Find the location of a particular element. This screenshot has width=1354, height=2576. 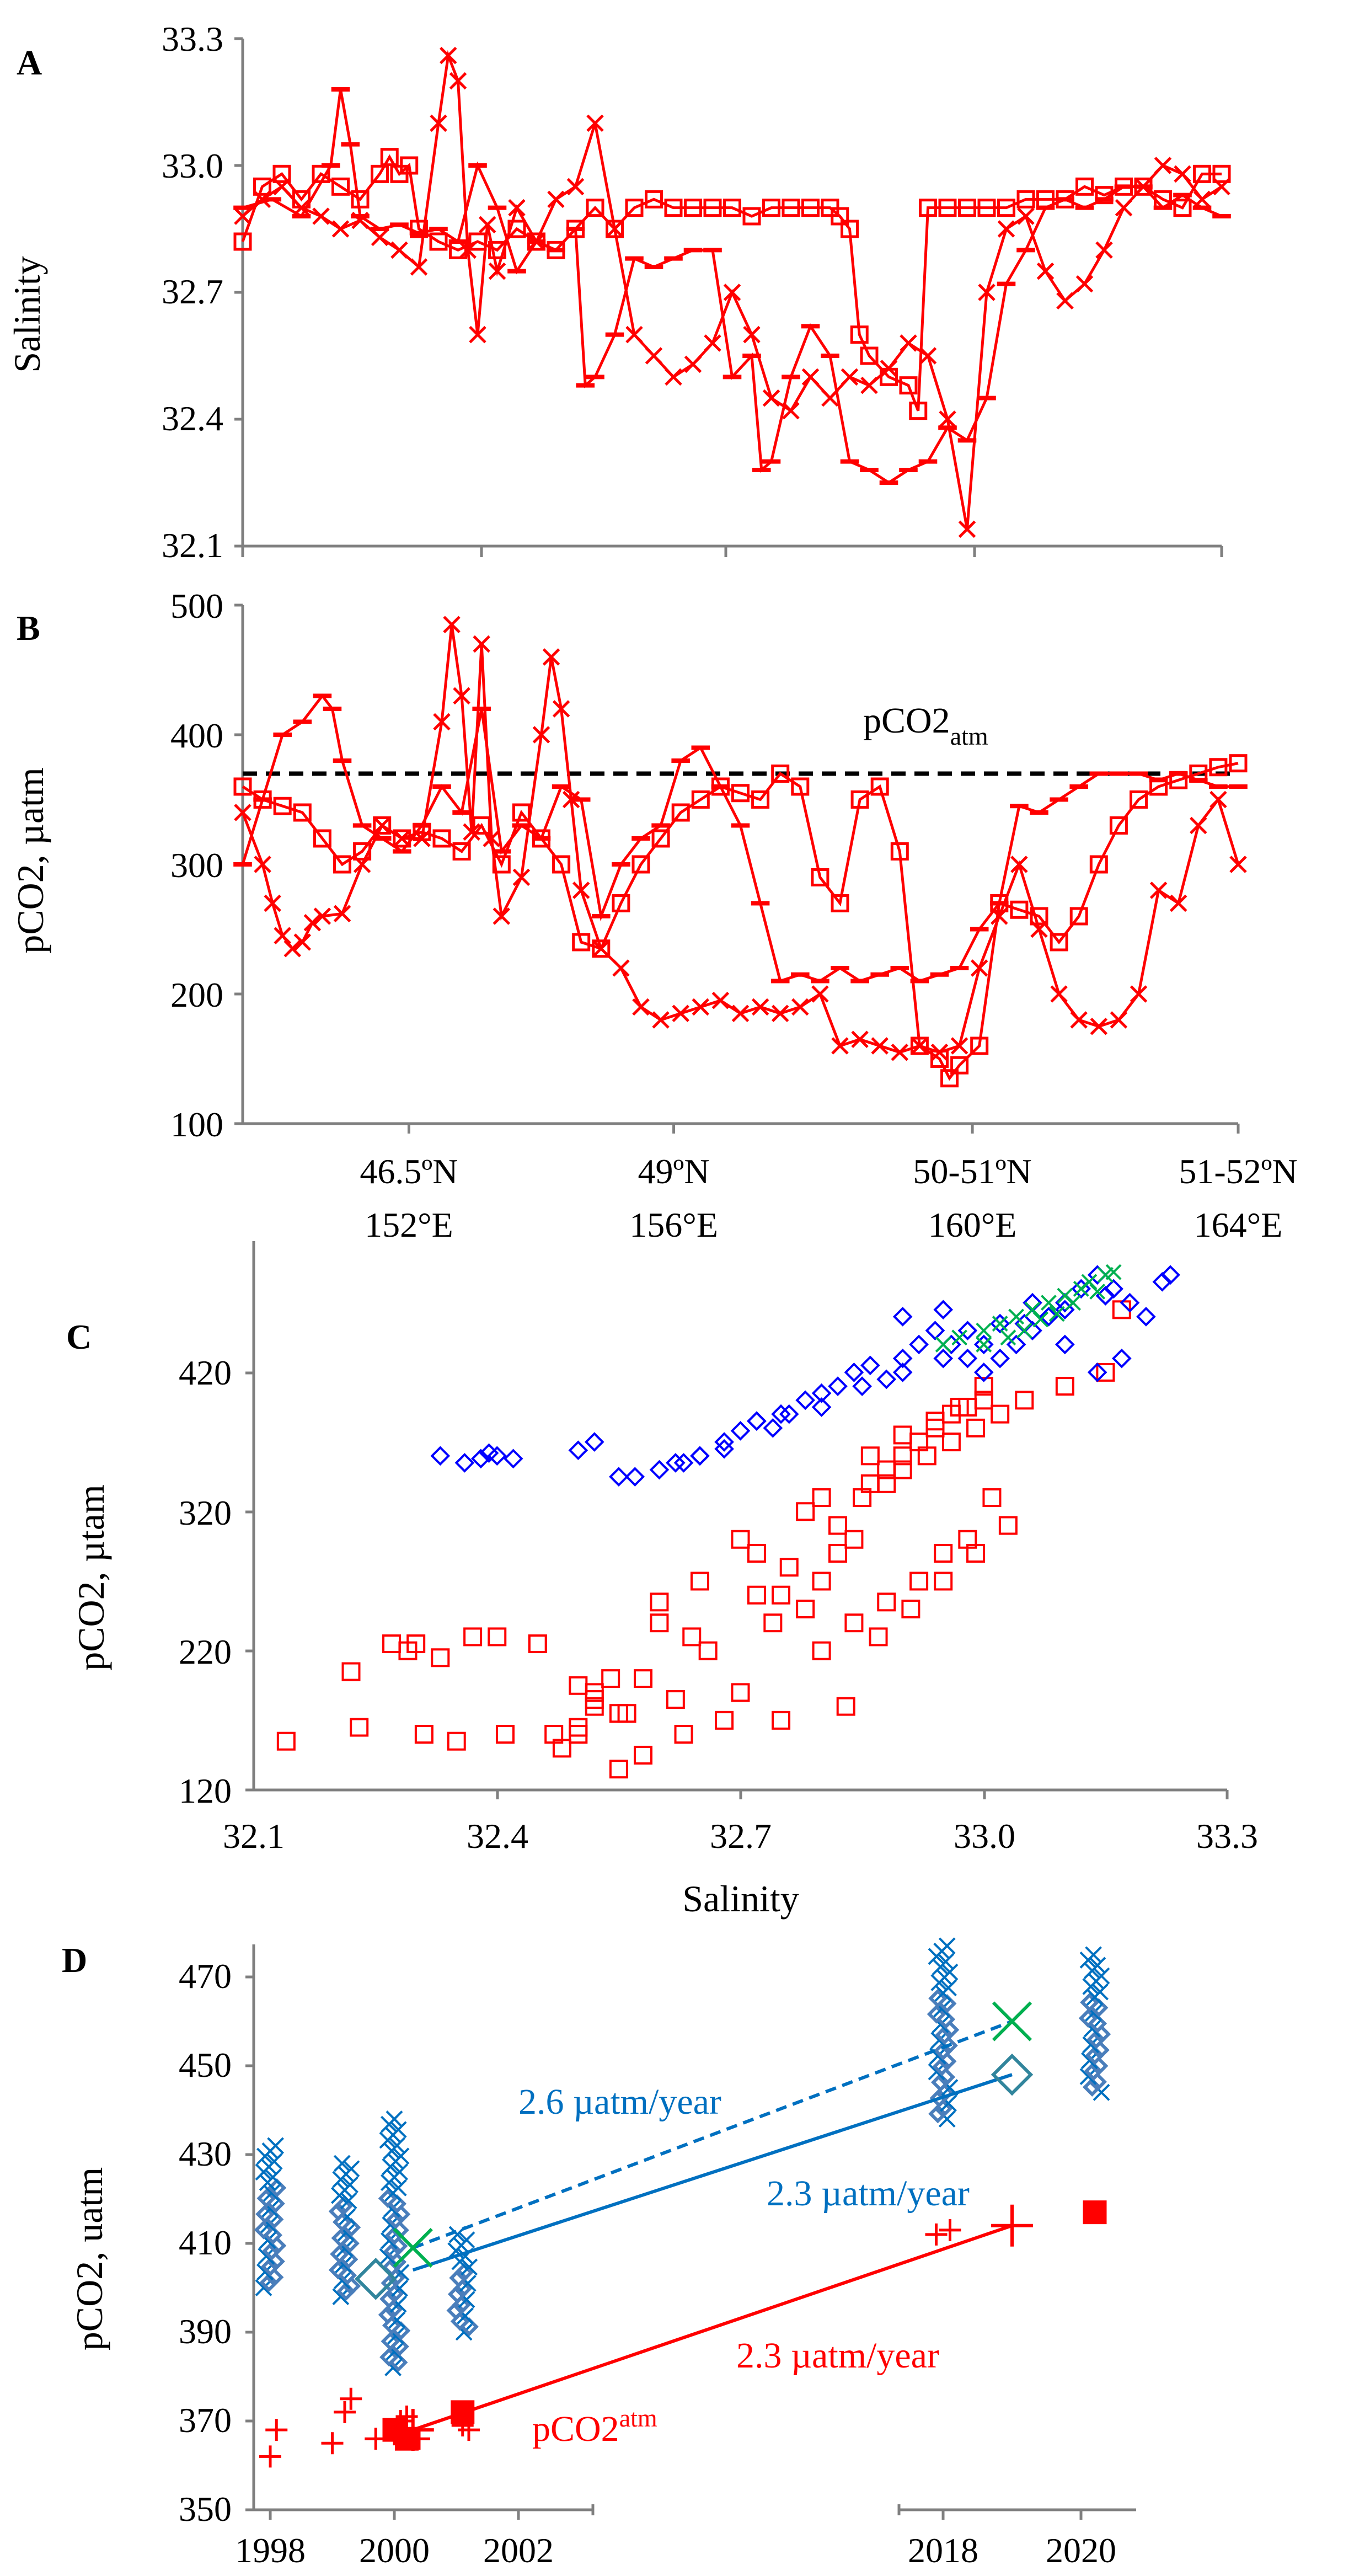

xtick-label: 32.1 is located at coordinates (254, 1836).